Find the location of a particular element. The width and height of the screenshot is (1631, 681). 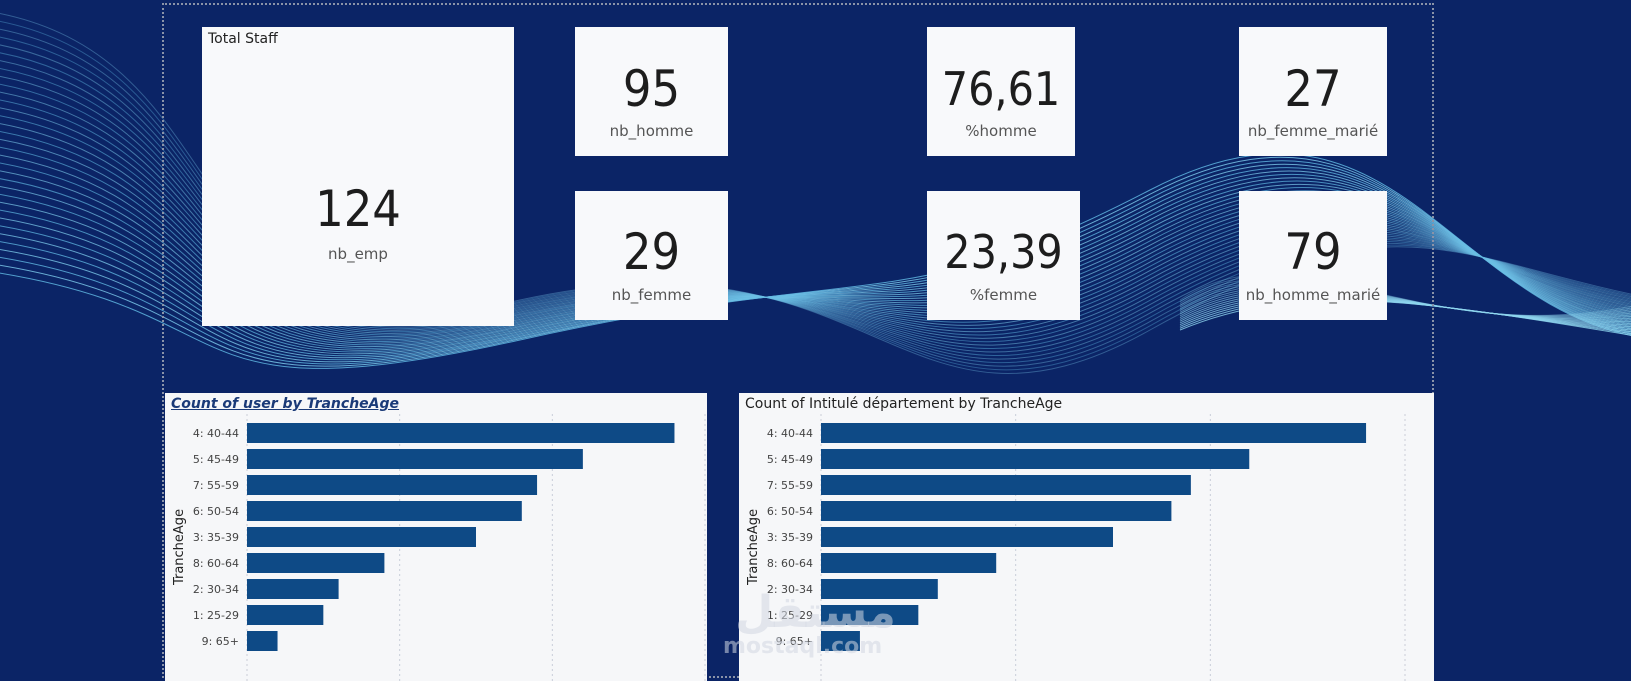

kpi-card-total-staff: Total Staff 124 nb_emp is located at coordinates (358, 176).